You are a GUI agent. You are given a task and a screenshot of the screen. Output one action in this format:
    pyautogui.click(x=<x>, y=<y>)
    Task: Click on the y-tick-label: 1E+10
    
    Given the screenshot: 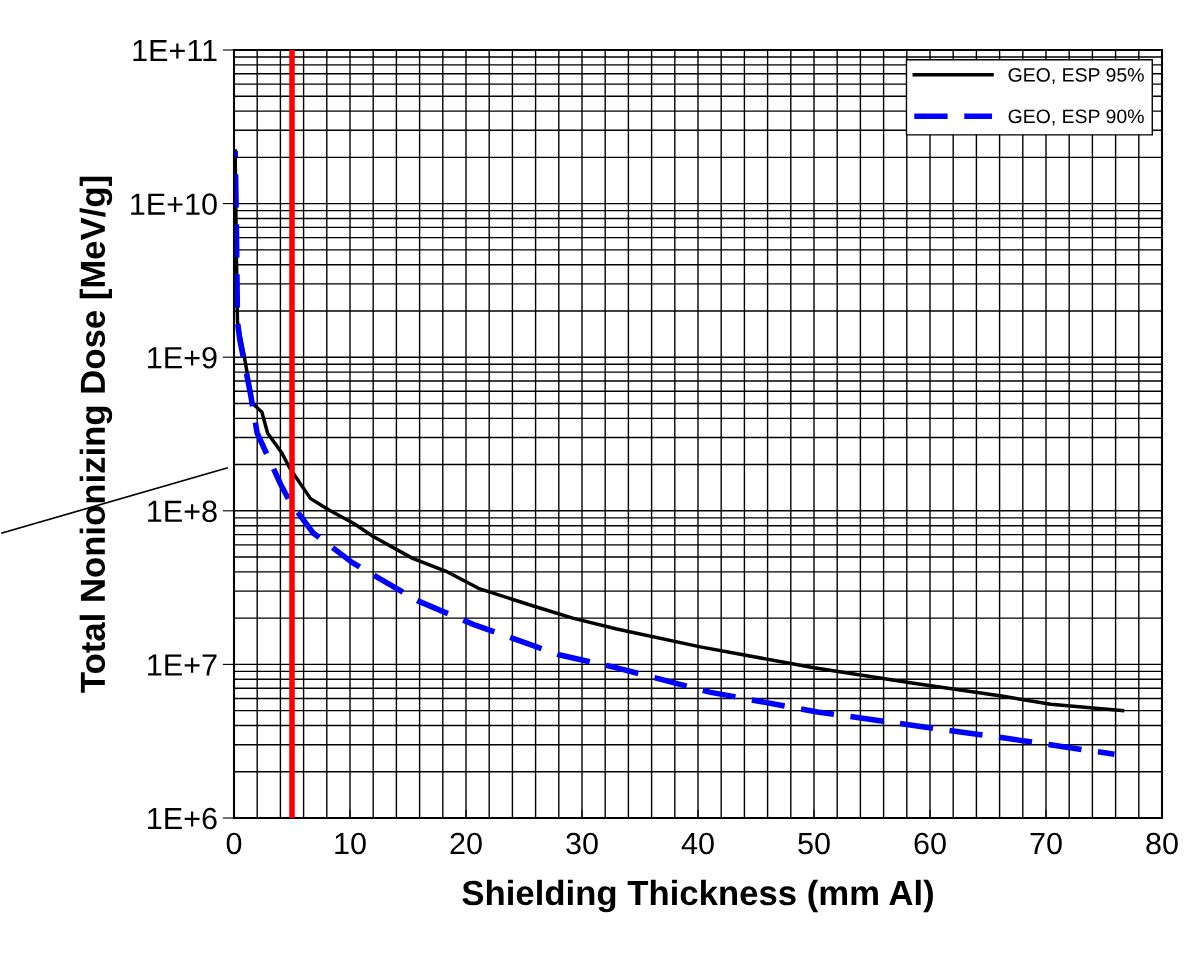 What is the action you would take?
    pyautogui.click(x=174, y=204)
    